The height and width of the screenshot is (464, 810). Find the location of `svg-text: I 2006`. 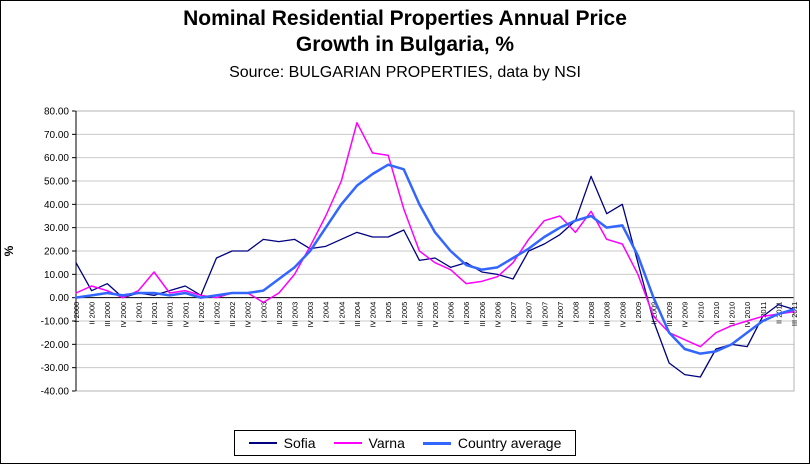

svg-text: I 2006 is located at coordinates (451, 312).